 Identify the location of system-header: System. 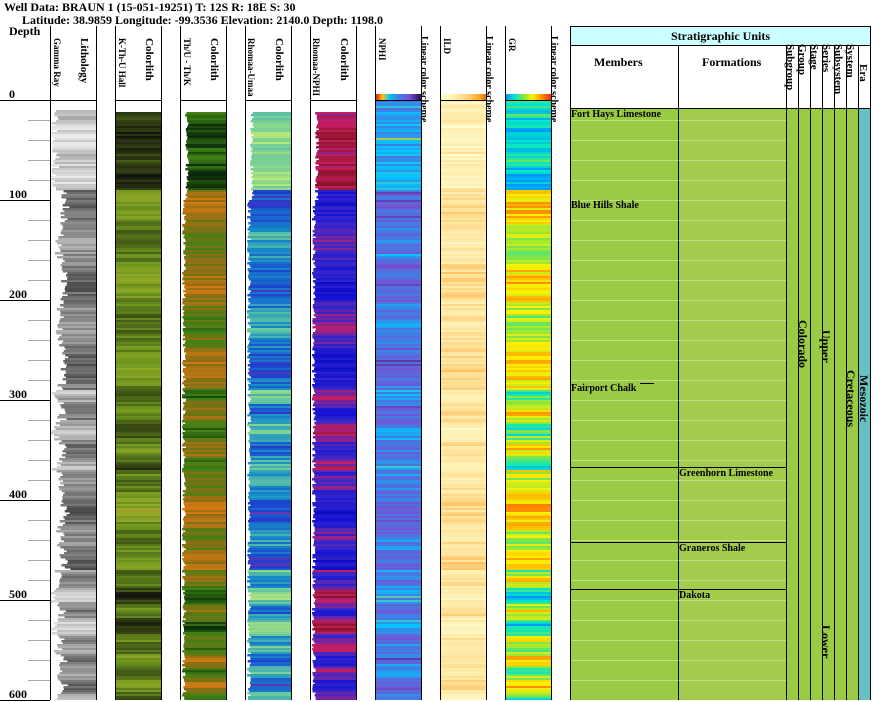
(850, 61).